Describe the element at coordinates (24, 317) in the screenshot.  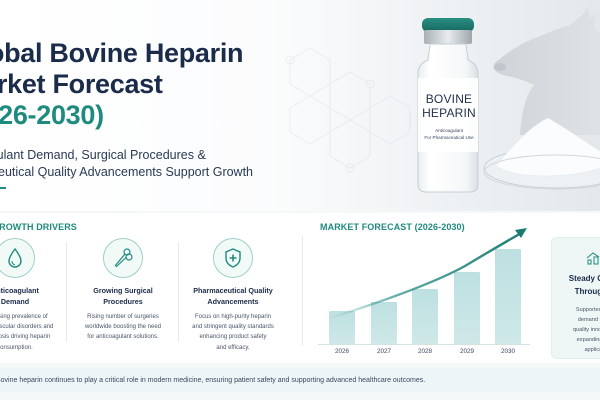
I see `driver-desc-line: Increasing prevalence of` at that location.